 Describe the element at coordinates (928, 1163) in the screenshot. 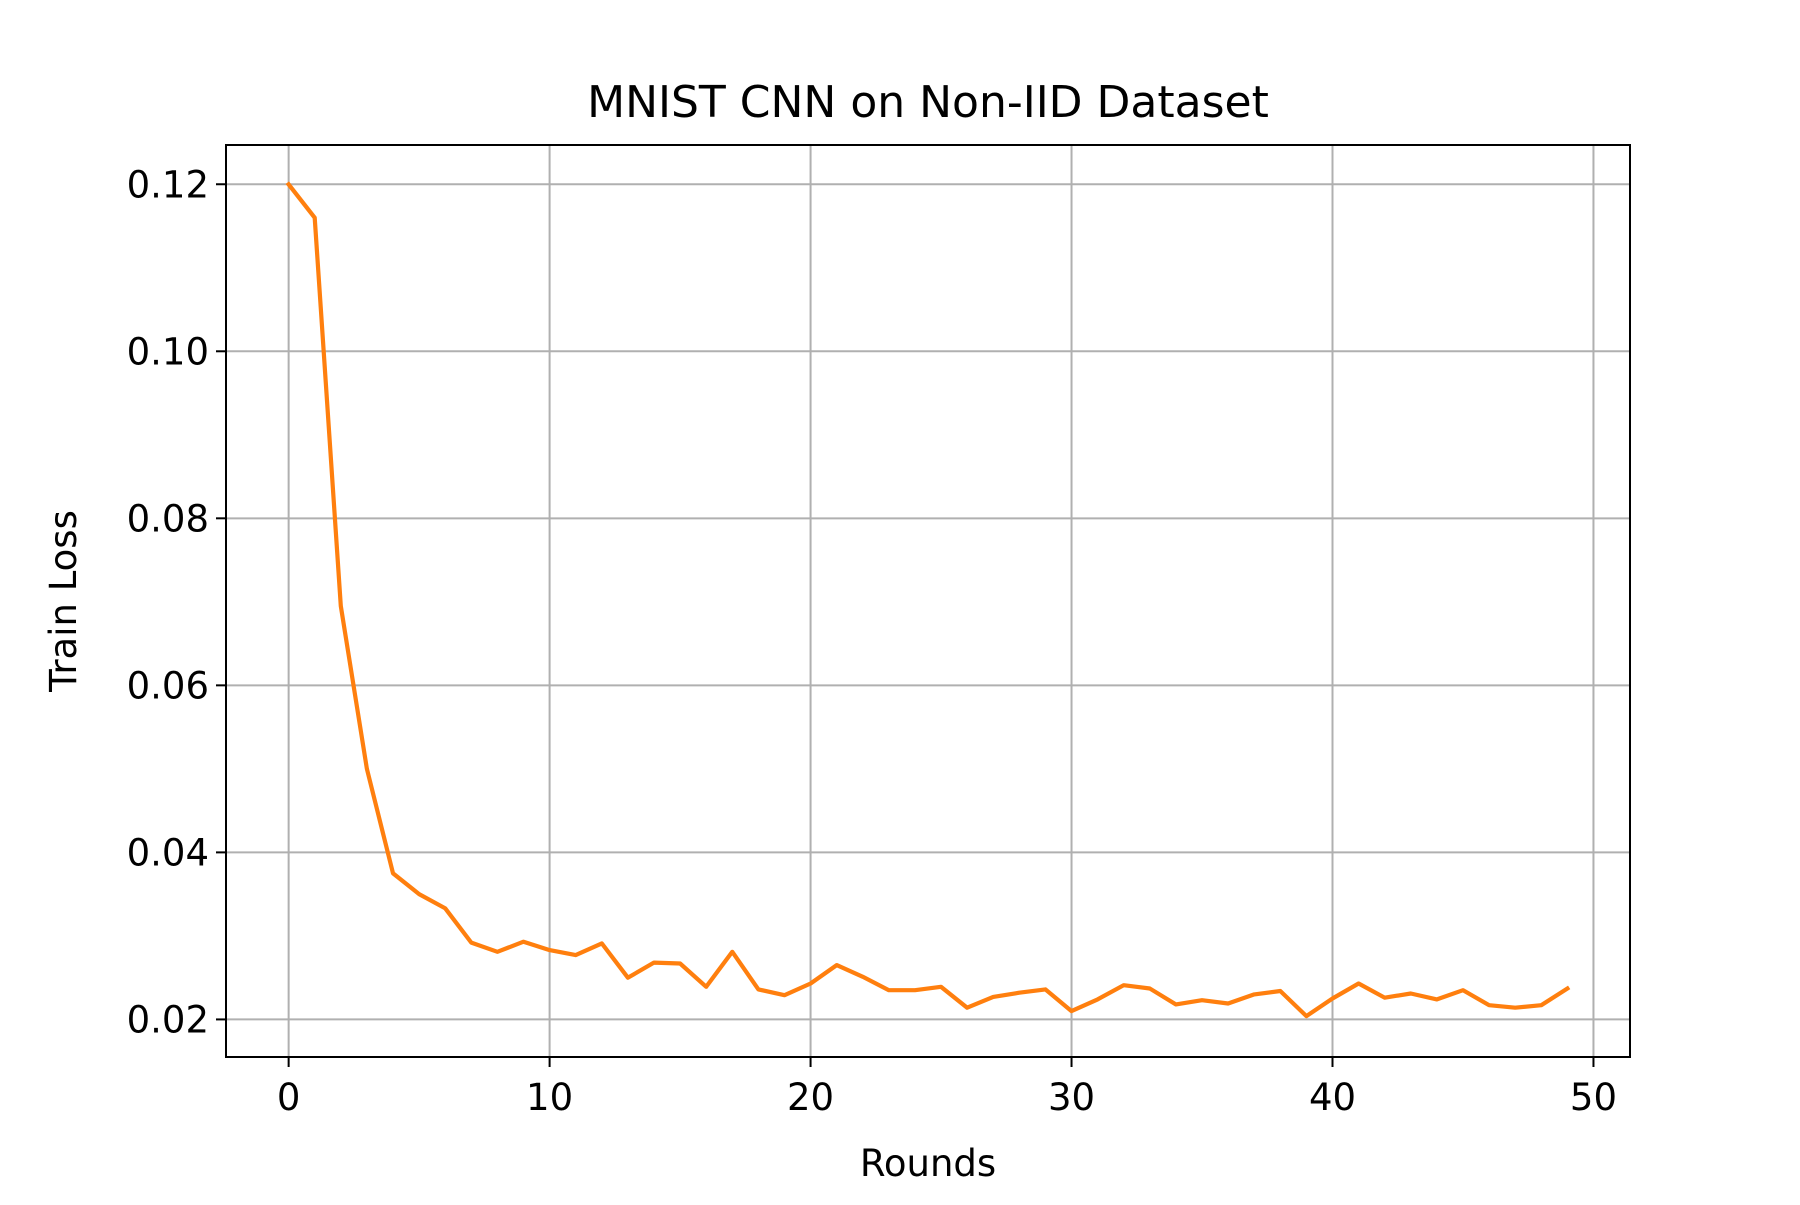

I see `x-axis-label: Rounds` at that location.